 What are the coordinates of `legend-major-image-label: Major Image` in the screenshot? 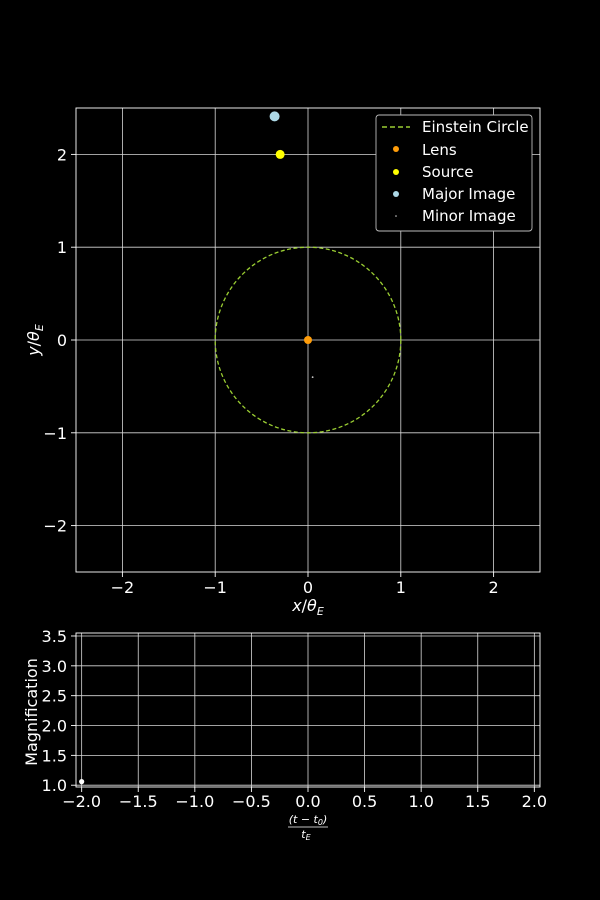 It's located at (468, 194).